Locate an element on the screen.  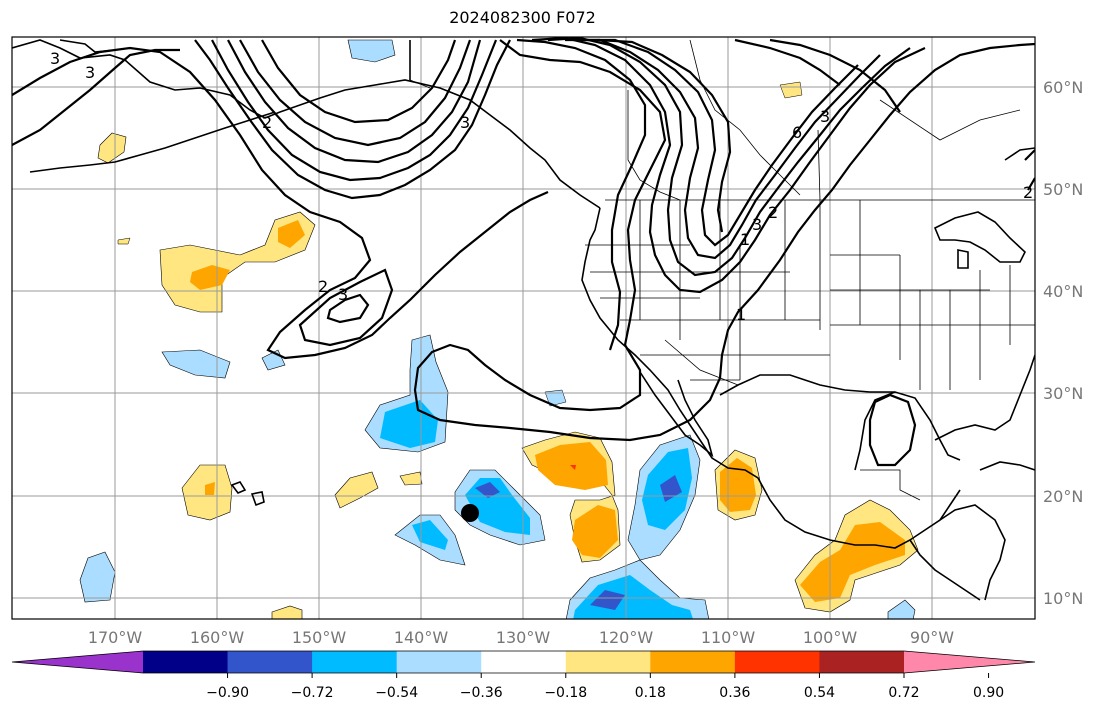
colorbar-outline is located at coordinates (523, 662).